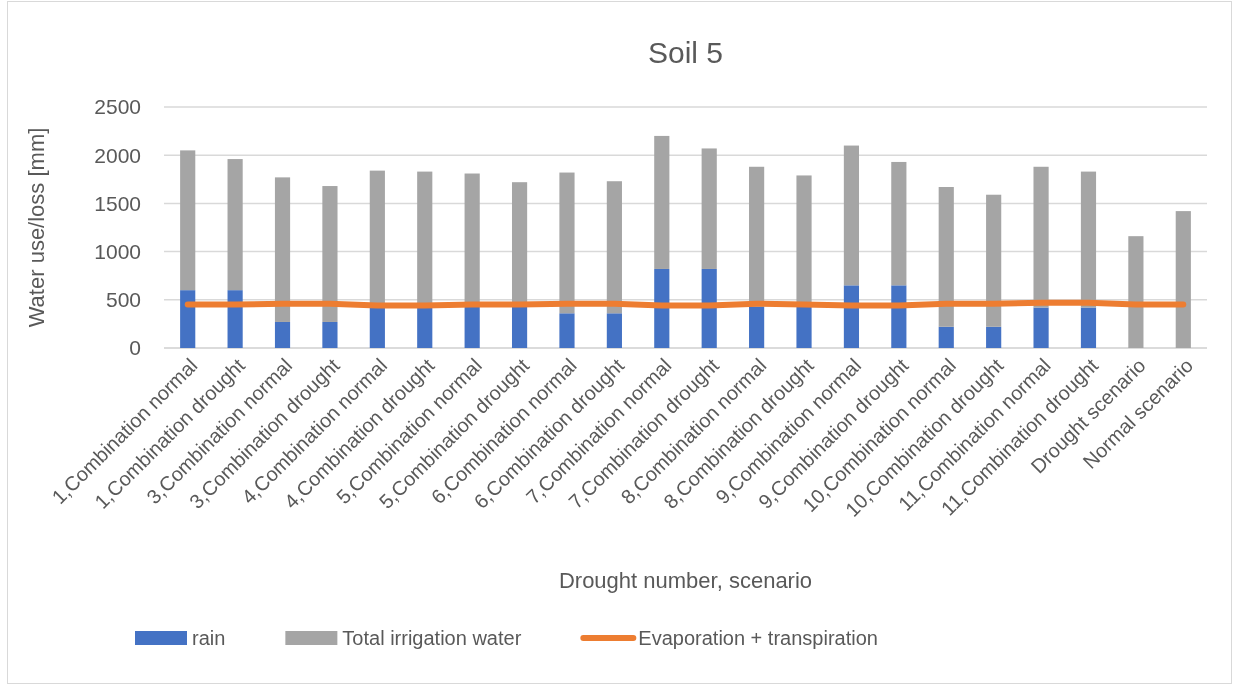 The image size is (1234, 686). I want to click on y-tick-label: 1000, so click(117, 251).